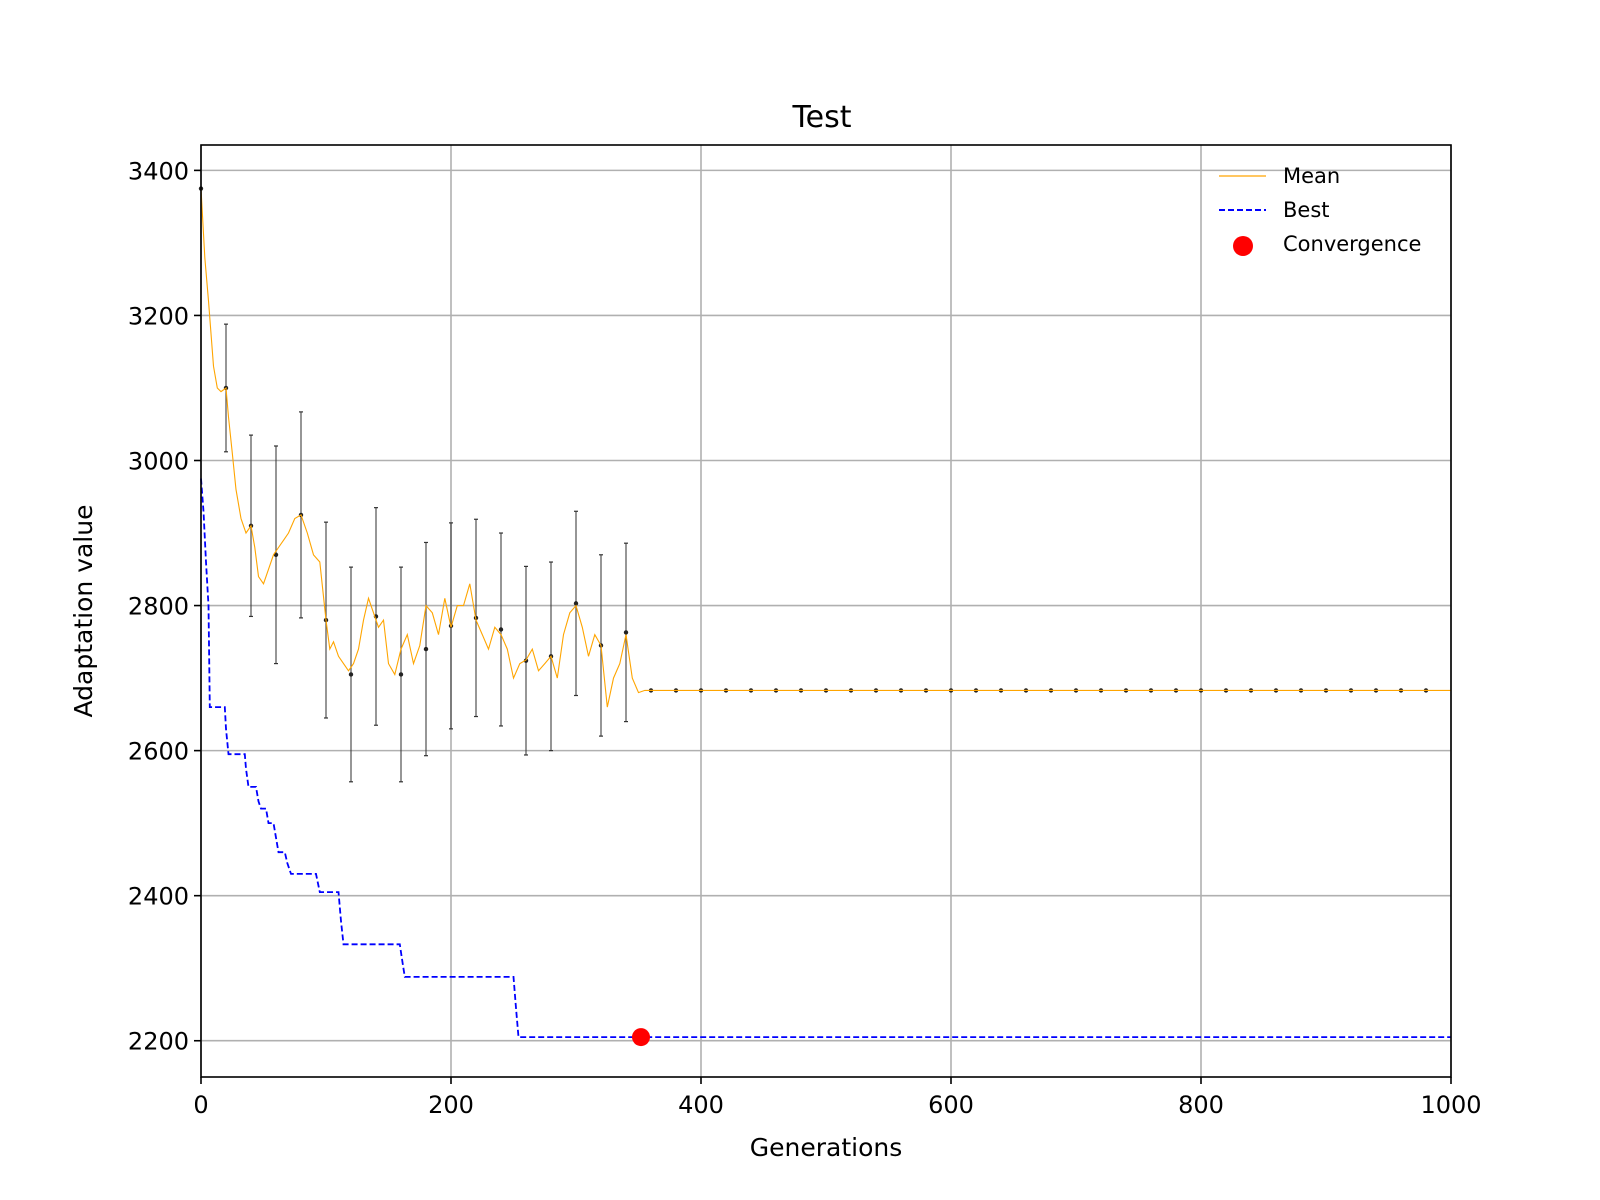 This screenshot has height=1200, width=1600. I want to click on legend: Mean Best Convergence, so click(1320, 210).